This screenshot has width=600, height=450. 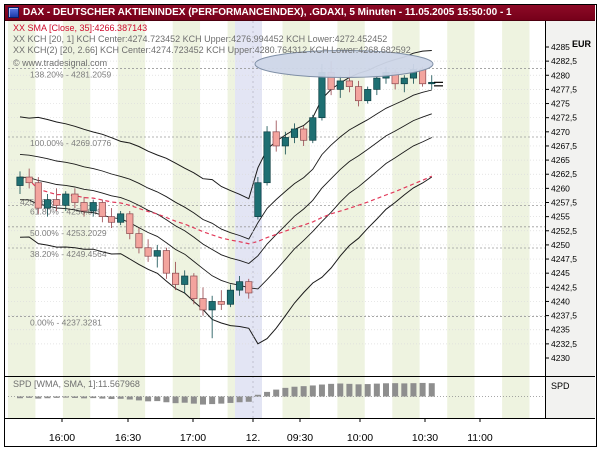 What do you see at coordinates (560, 132) in the screenshot?
I see `price-tick-label: 4270` at bounding box center [560, 132].